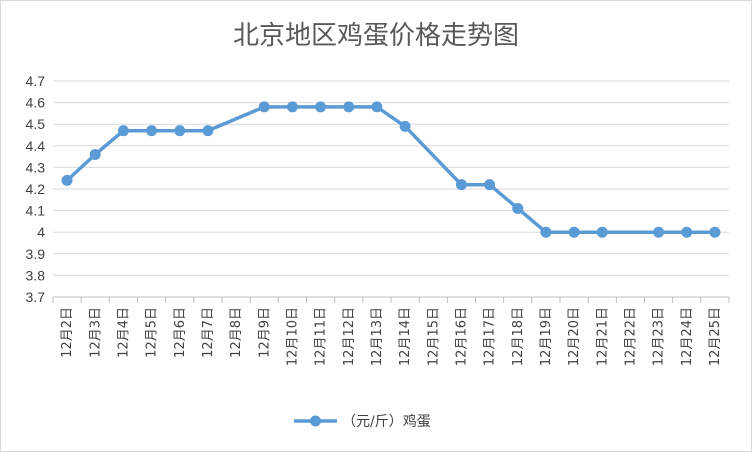 This screenshot has width=752, height=452. Describe the element at coordinates (36, 146) in the screenshot. I see `y-tick-label: 4.4` at that location.